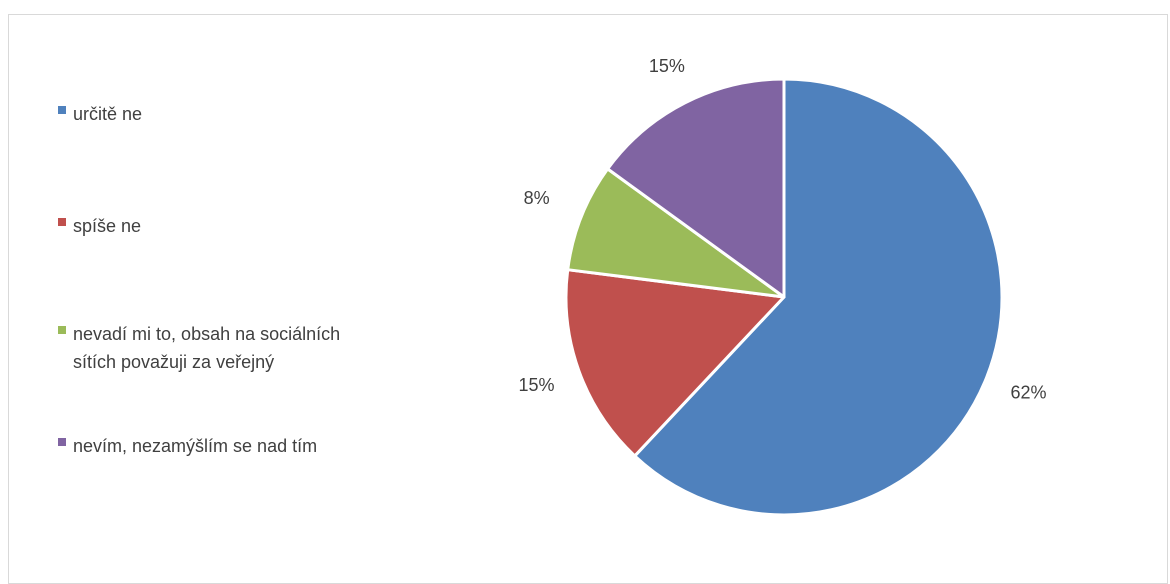 The width and height of the screenshot is (1170, 584). I want to click on legend-label: určitě ne, so click(108, 114).